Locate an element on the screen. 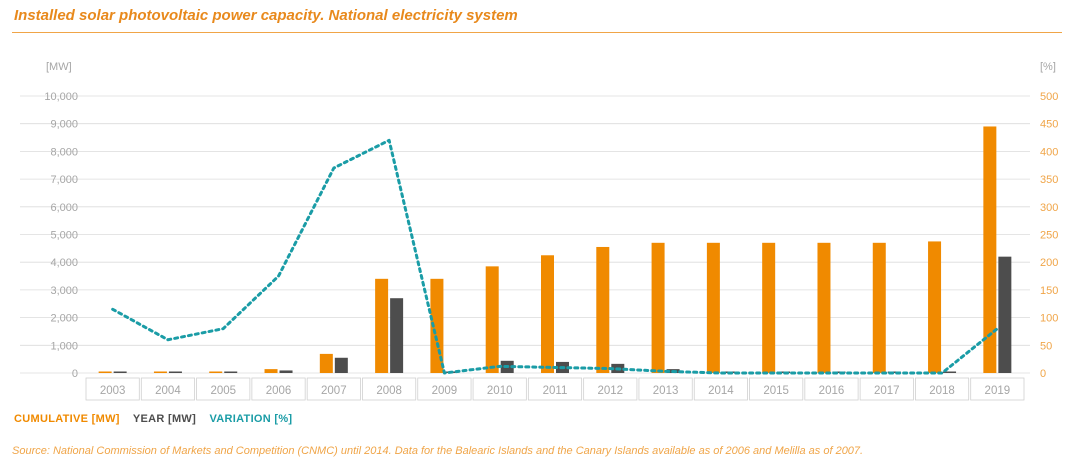 The image size is (1078, 473). x-tick-label: 2004 is located at coordinates (168, 391).